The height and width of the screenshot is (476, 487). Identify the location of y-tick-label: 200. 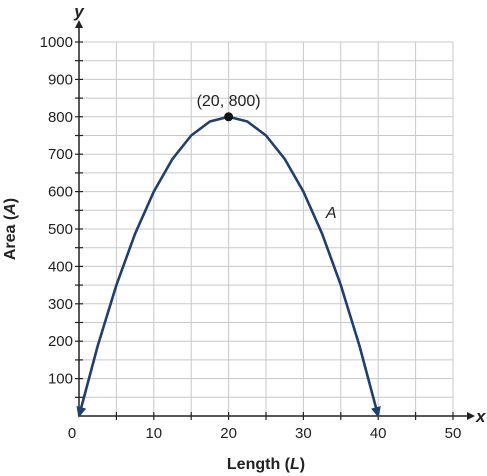
(60, 341).